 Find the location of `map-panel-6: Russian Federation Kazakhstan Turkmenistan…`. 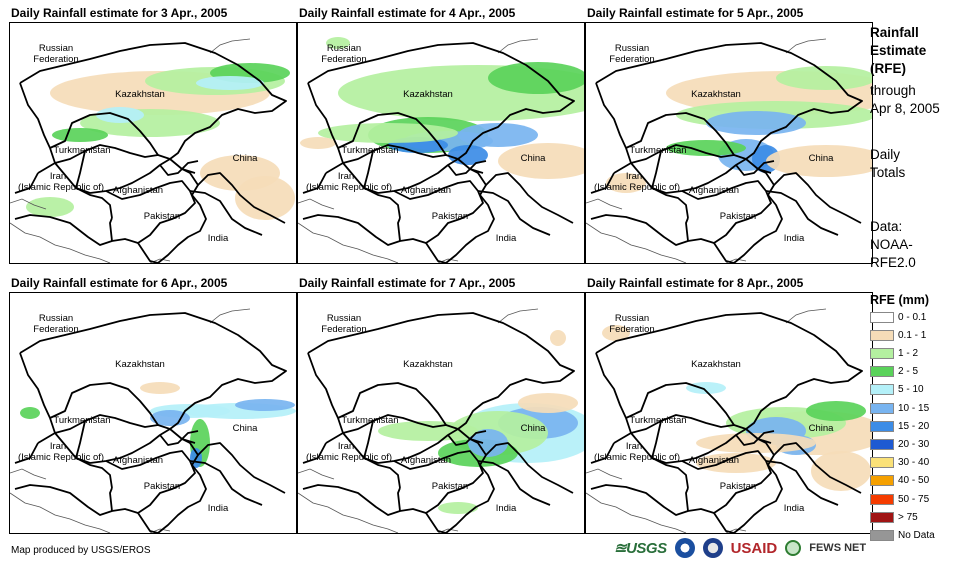

map-panel-6: Russian Federation Kazakhstan Turkmenistan… is located at coordinates (729, 413).